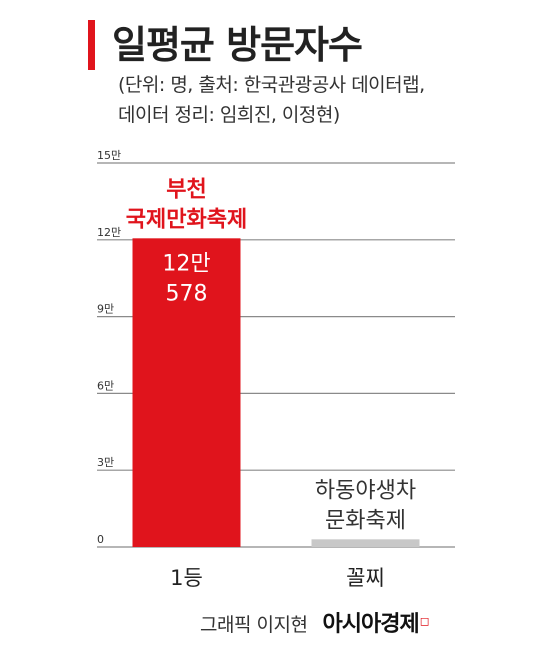  I want to click on bar-value-label: 12만, so click(186, 263).